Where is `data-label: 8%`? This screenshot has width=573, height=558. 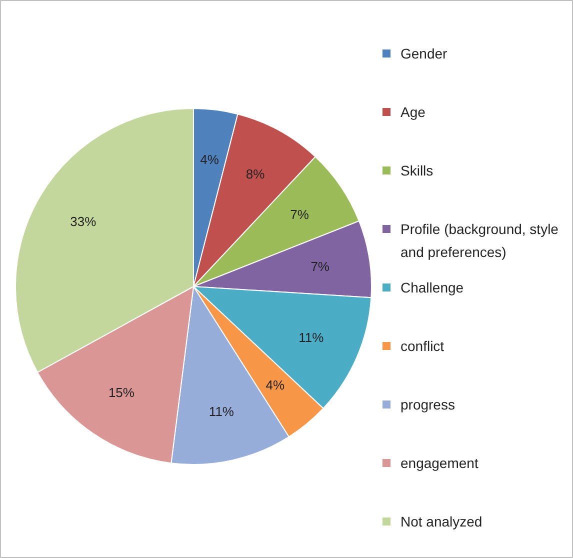
data-label: 8% is located at coordinates (256, 174).